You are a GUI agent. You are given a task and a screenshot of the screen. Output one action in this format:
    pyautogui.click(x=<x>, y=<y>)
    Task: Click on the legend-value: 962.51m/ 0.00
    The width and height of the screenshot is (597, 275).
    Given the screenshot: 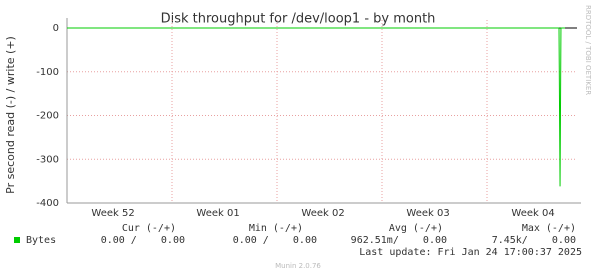 What is the action you would take?
    pyautogui.click(x=399, y=240)
    